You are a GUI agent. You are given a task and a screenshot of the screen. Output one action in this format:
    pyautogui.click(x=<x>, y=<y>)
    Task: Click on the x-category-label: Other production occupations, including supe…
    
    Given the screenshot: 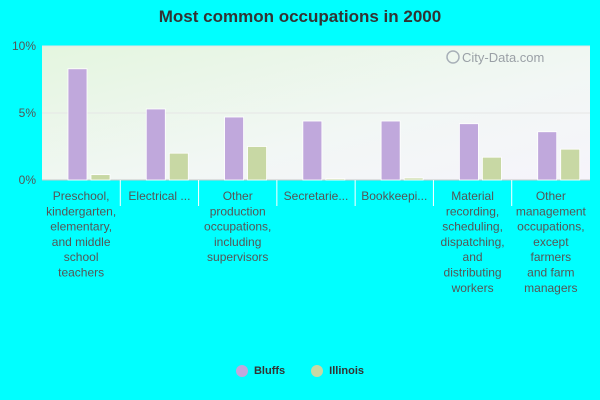 What is the action you would take?
    pyautogui.click(x=237, y=226)
    